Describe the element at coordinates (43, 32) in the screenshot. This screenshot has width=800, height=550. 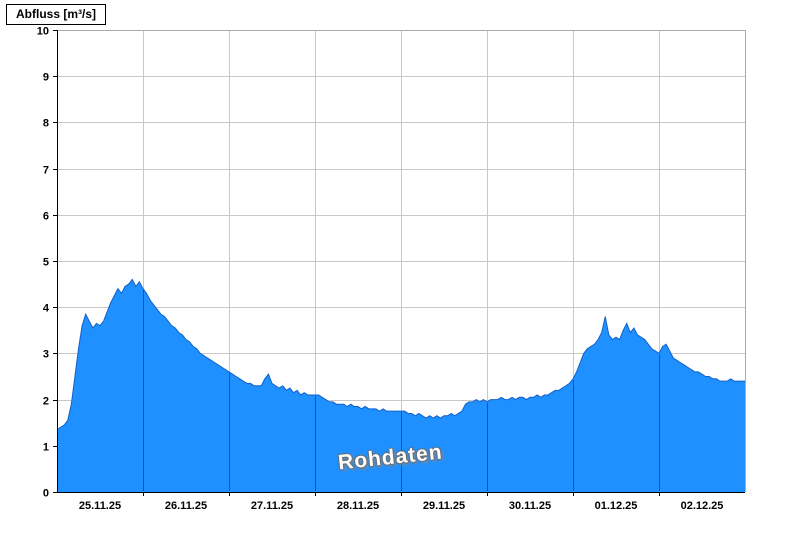
I see `y-tick-label: 10` at that location.